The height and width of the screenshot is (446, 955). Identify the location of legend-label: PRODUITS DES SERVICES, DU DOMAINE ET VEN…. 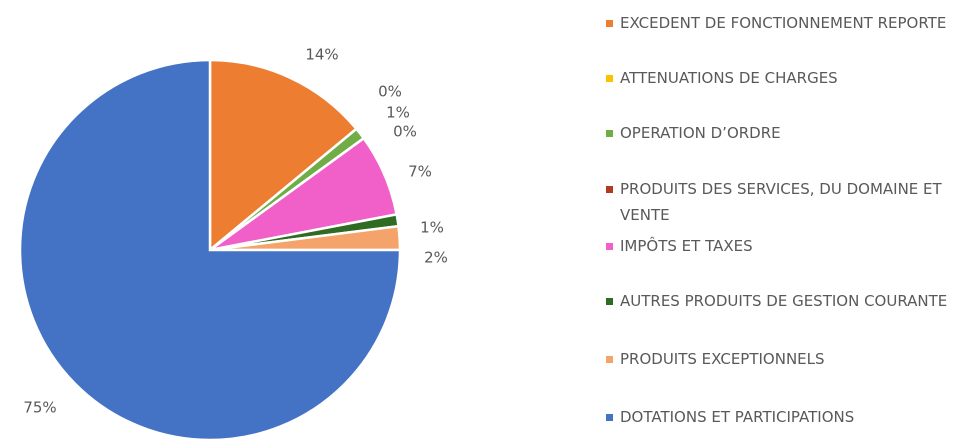
(781, 202).